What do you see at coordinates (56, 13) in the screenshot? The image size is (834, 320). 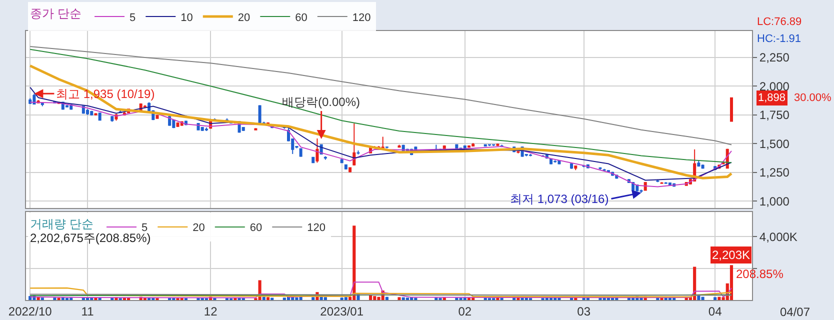 I see `legend-title: 종가 단순` at bounding box center [56, 13].